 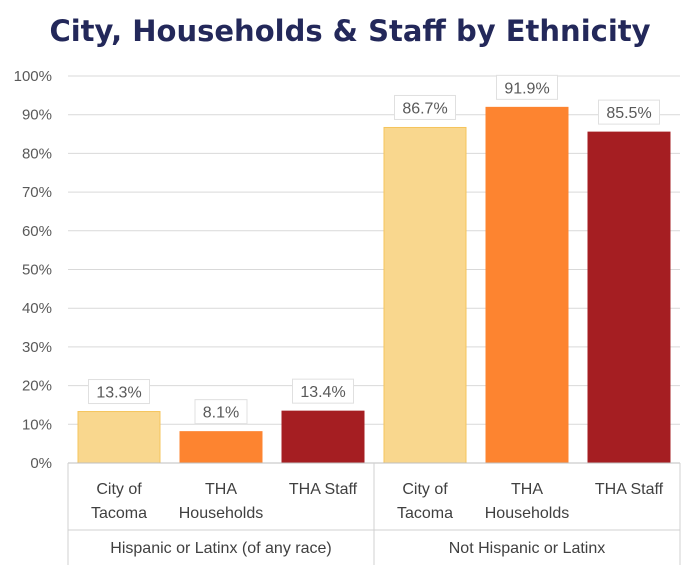 I want to click on x-group-label: Not Hispanic or Latinx, so click(x=527, y=548).